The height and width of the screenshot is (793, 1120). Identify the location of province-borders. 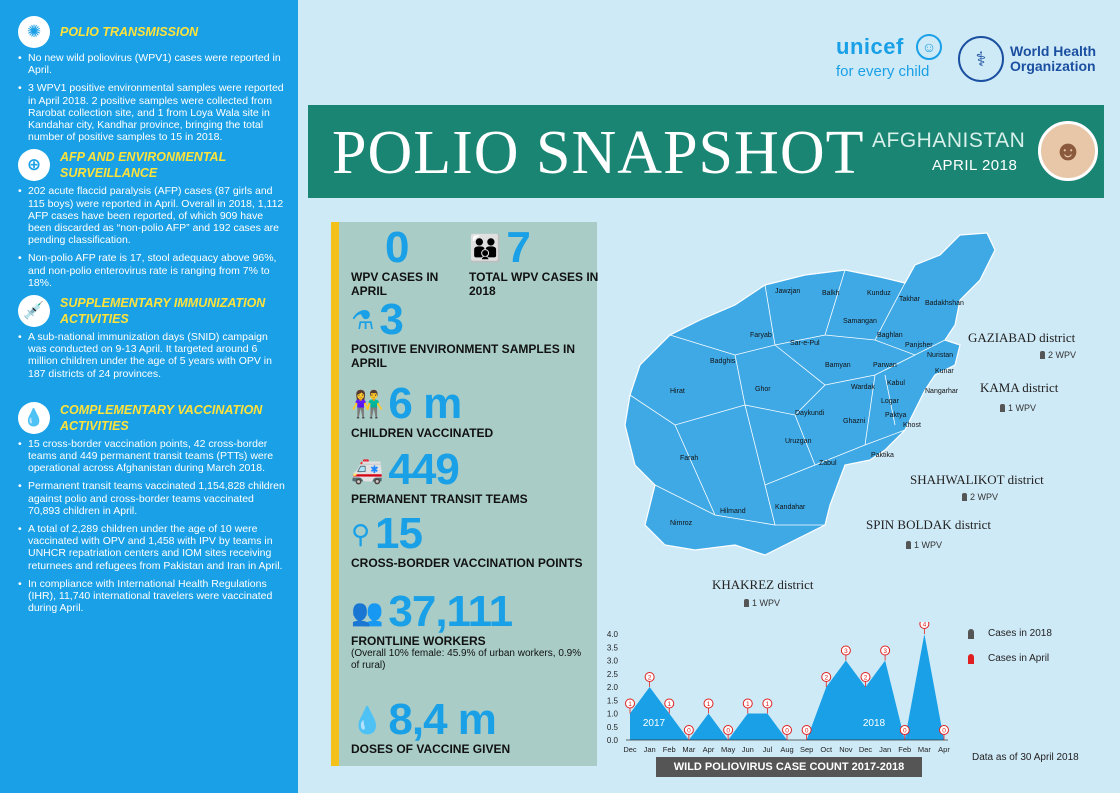
(787, 397).